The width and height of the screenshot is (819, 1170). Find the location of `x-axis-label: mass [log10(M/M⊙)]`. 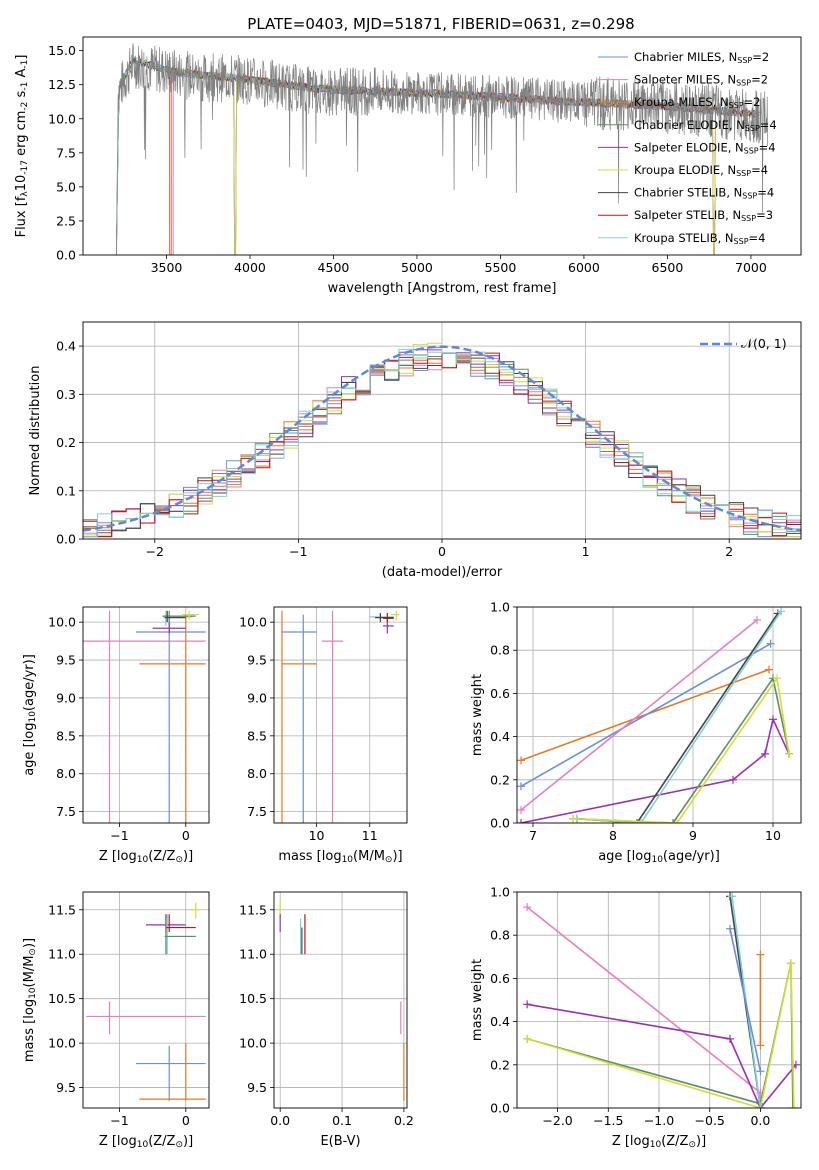

x-axis-label: mass [log10(M/M⊙)] is located at coordinates (340, 857).